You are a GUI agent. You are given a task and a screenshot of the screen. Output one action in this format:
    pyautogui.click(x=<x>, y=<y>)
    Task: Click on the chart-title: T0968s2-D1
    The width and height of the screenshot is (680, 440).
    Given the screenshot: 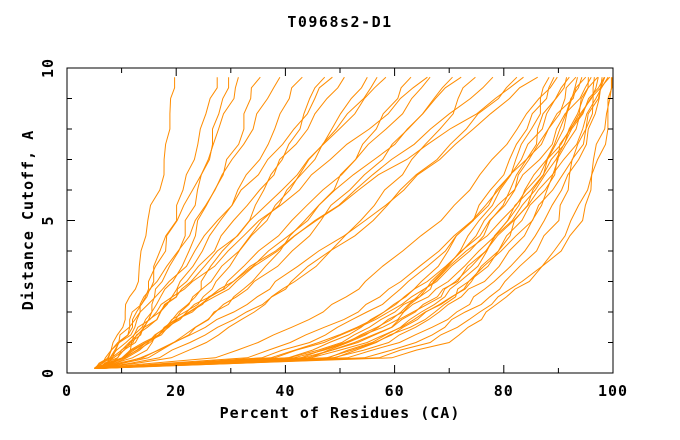 What is the action you would take?
    pyautogui.click(x=340, y=22)
    